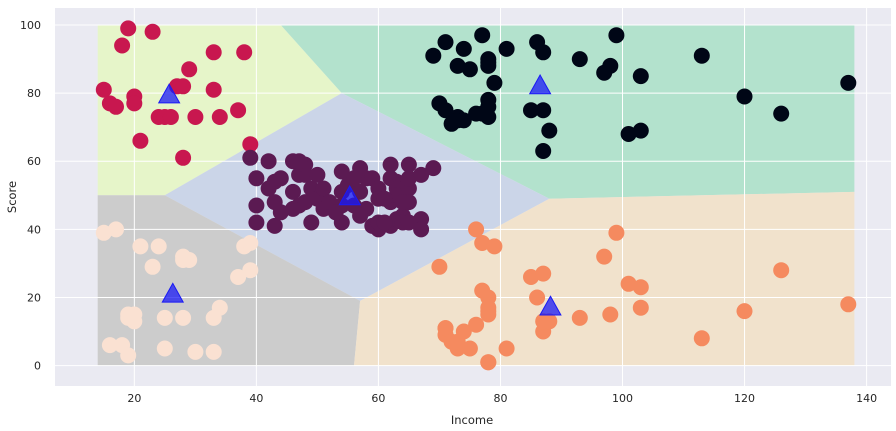 The height and width of the screenshot is (431, 896). I want to click on x-tick-label: 100, so click(622, 398).